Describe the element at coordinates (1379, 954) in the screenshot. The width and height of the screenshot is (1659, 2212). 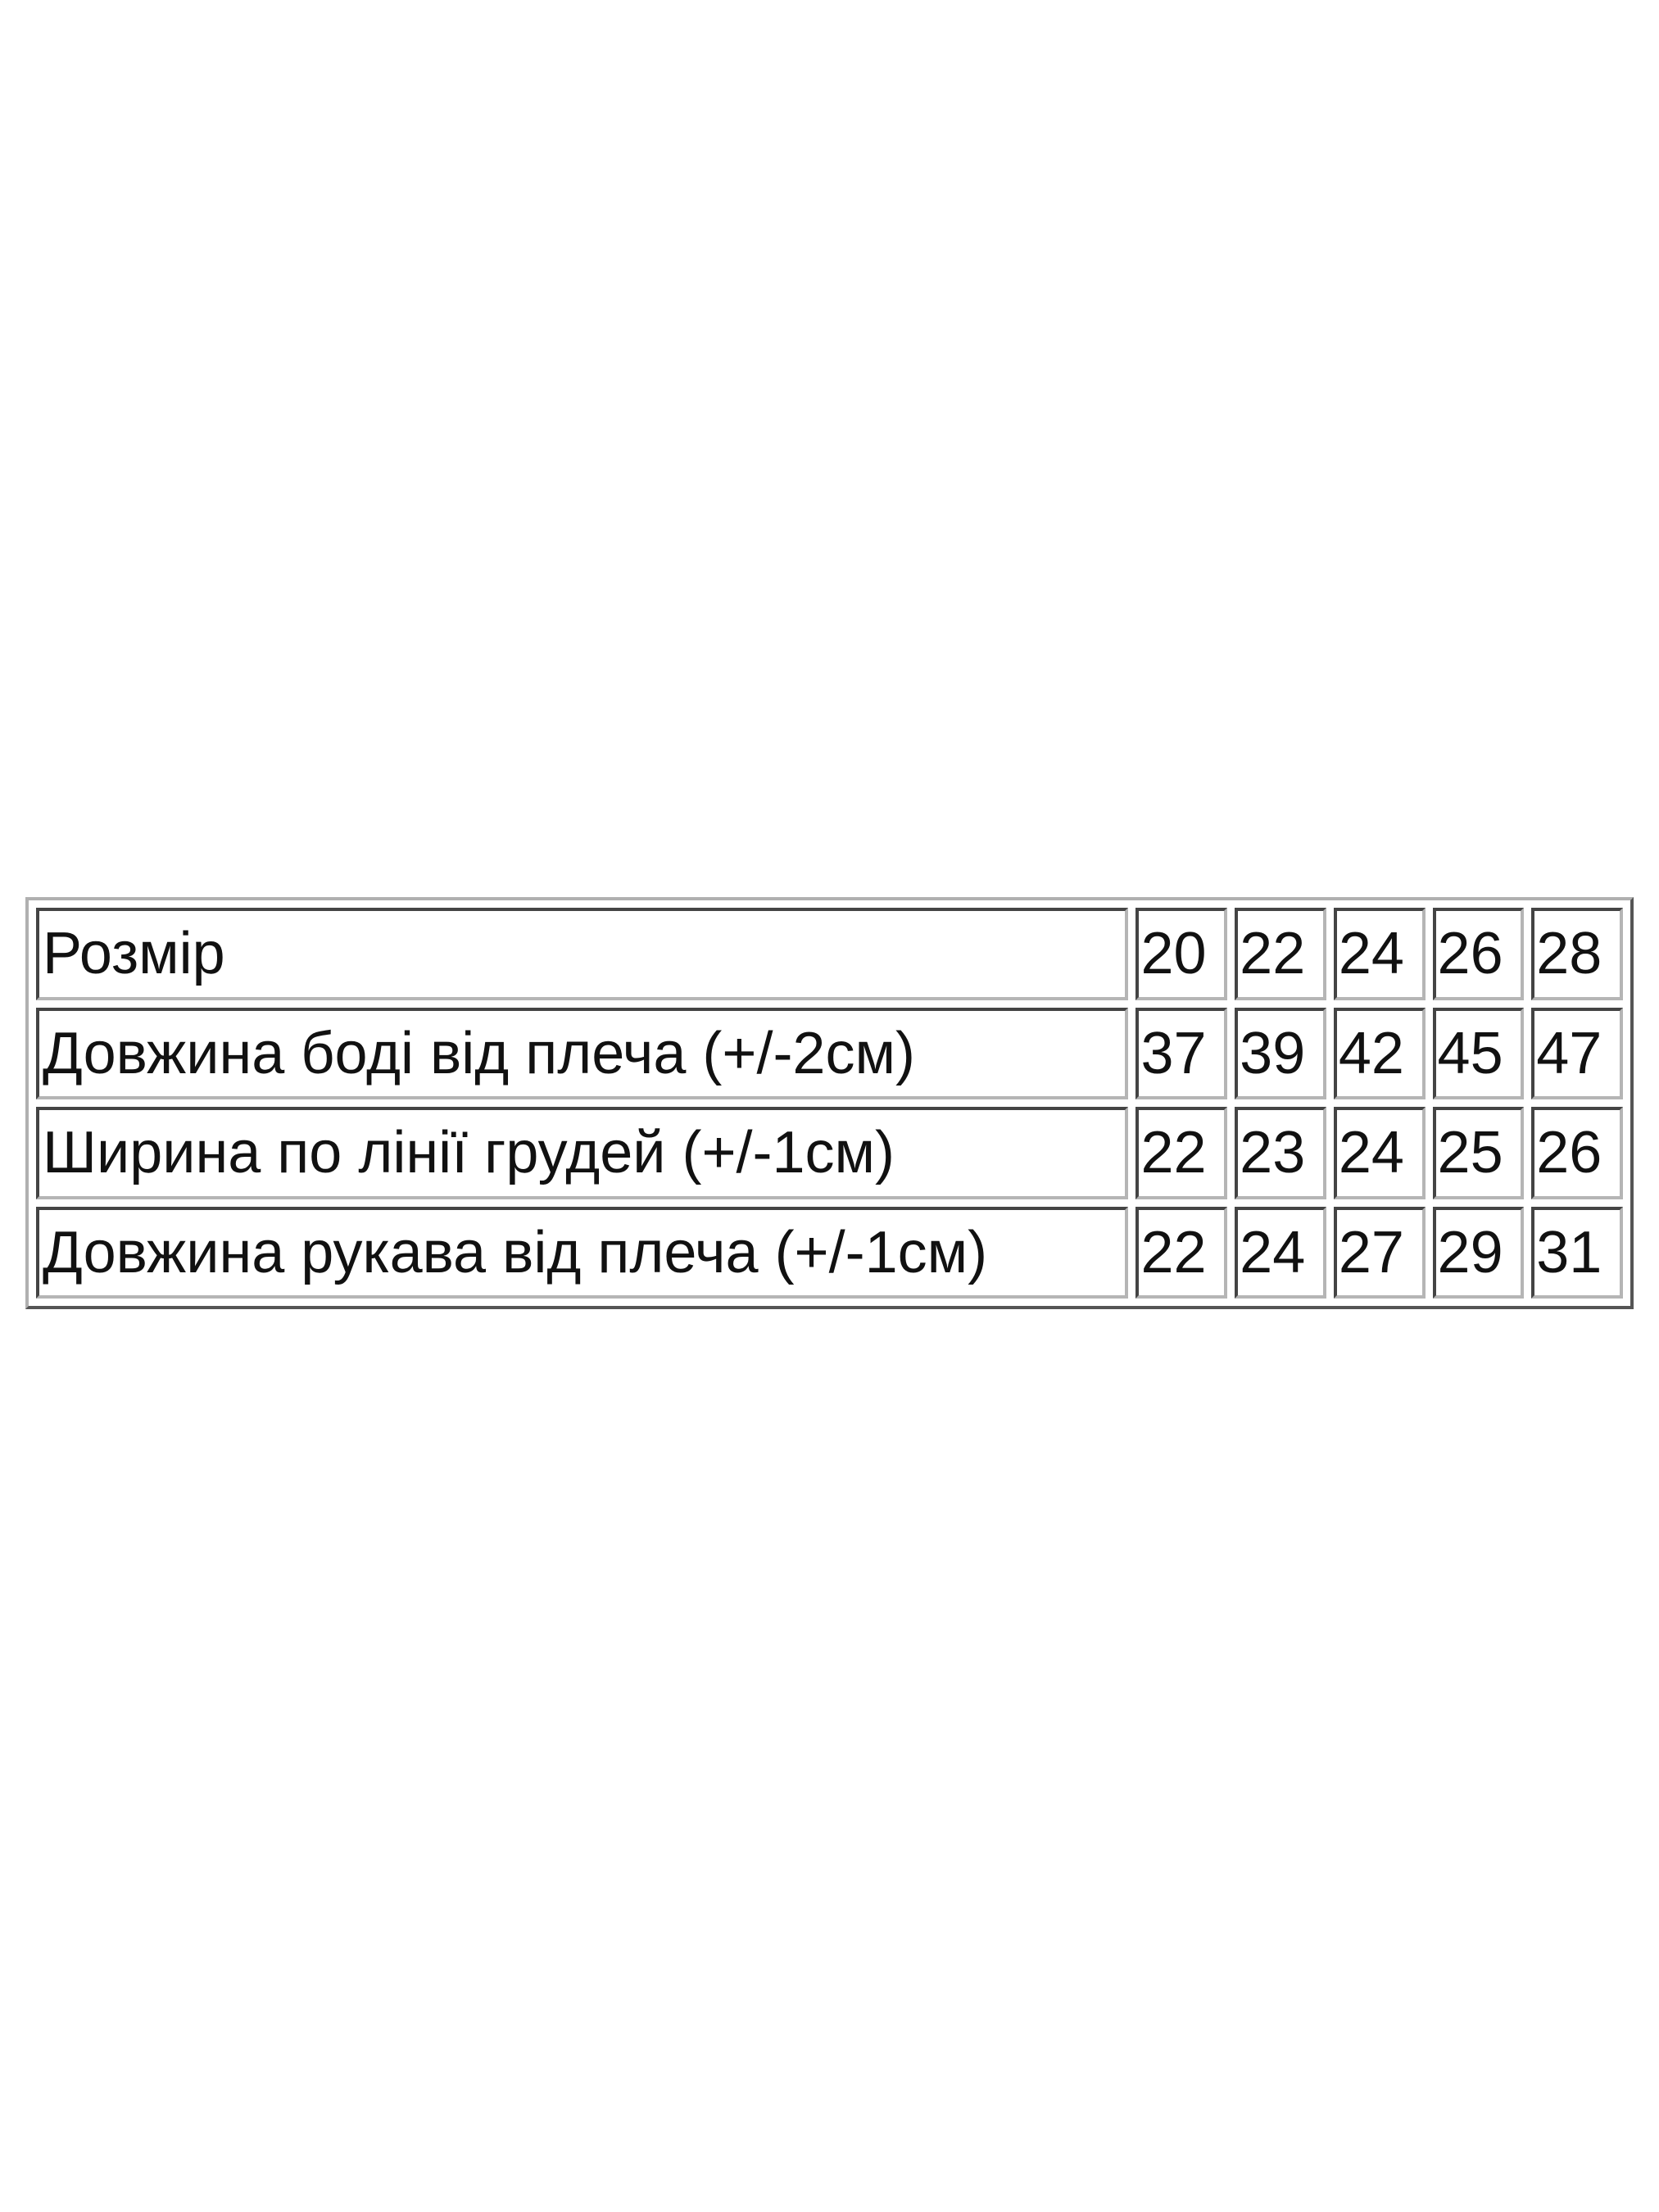
I see `size-value: 24` at that location.